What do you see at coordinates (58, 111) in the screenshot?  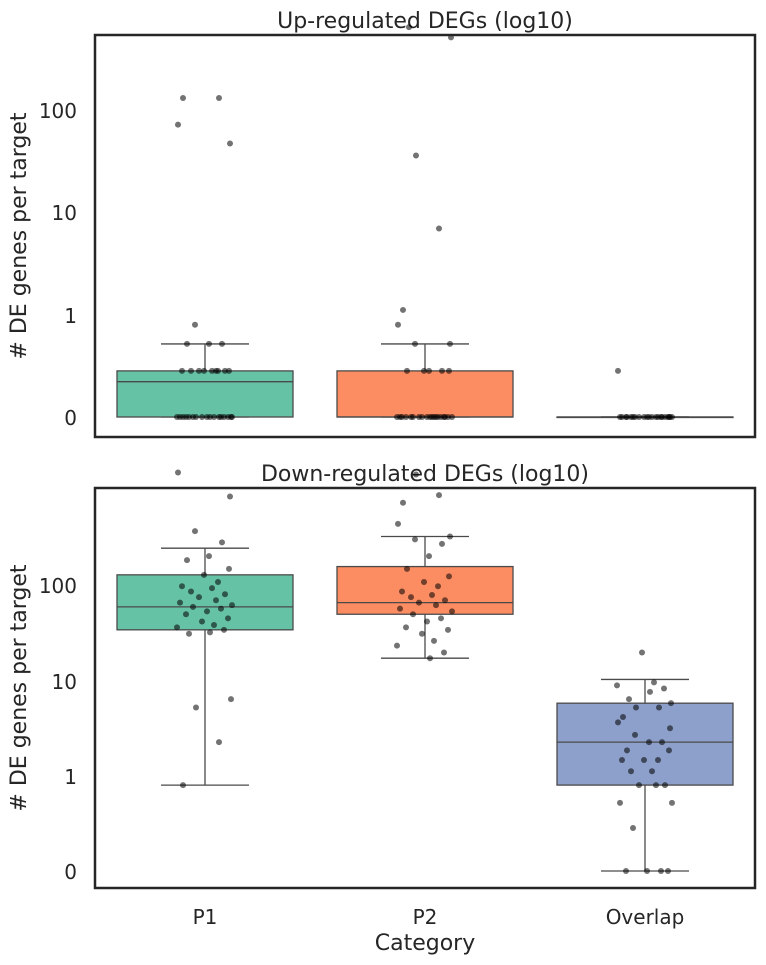 I see `y-tick-label: 100` at bounding box center [58, 111].